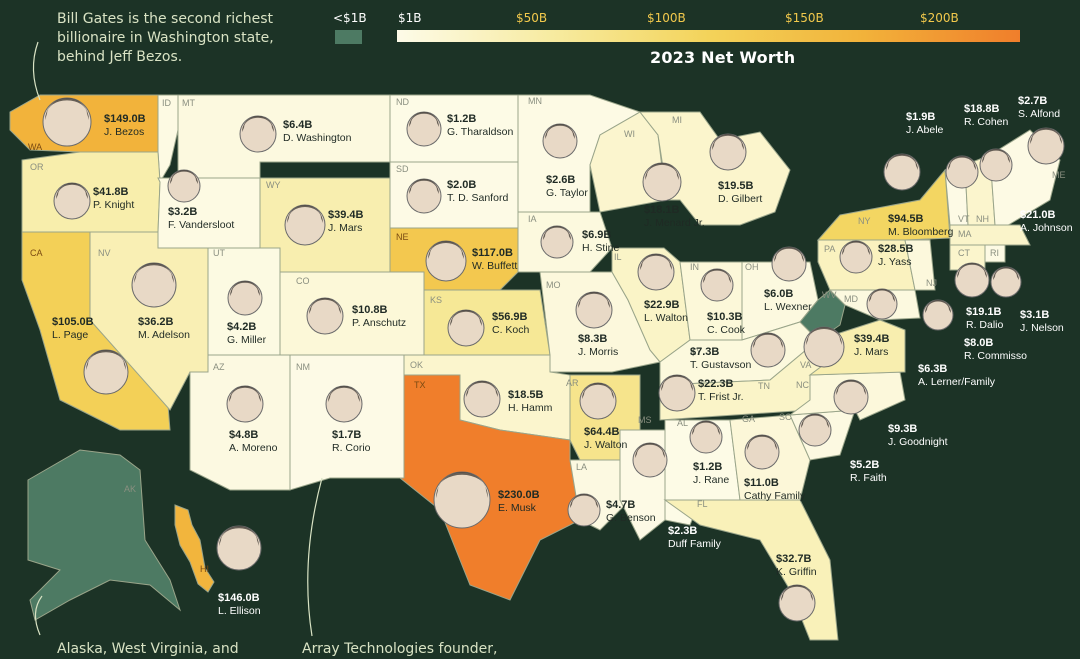  What do you see at coordinates (629, 134) in the screenshot?
I see `state-abbr: WI` at bounding box center [629, 134].